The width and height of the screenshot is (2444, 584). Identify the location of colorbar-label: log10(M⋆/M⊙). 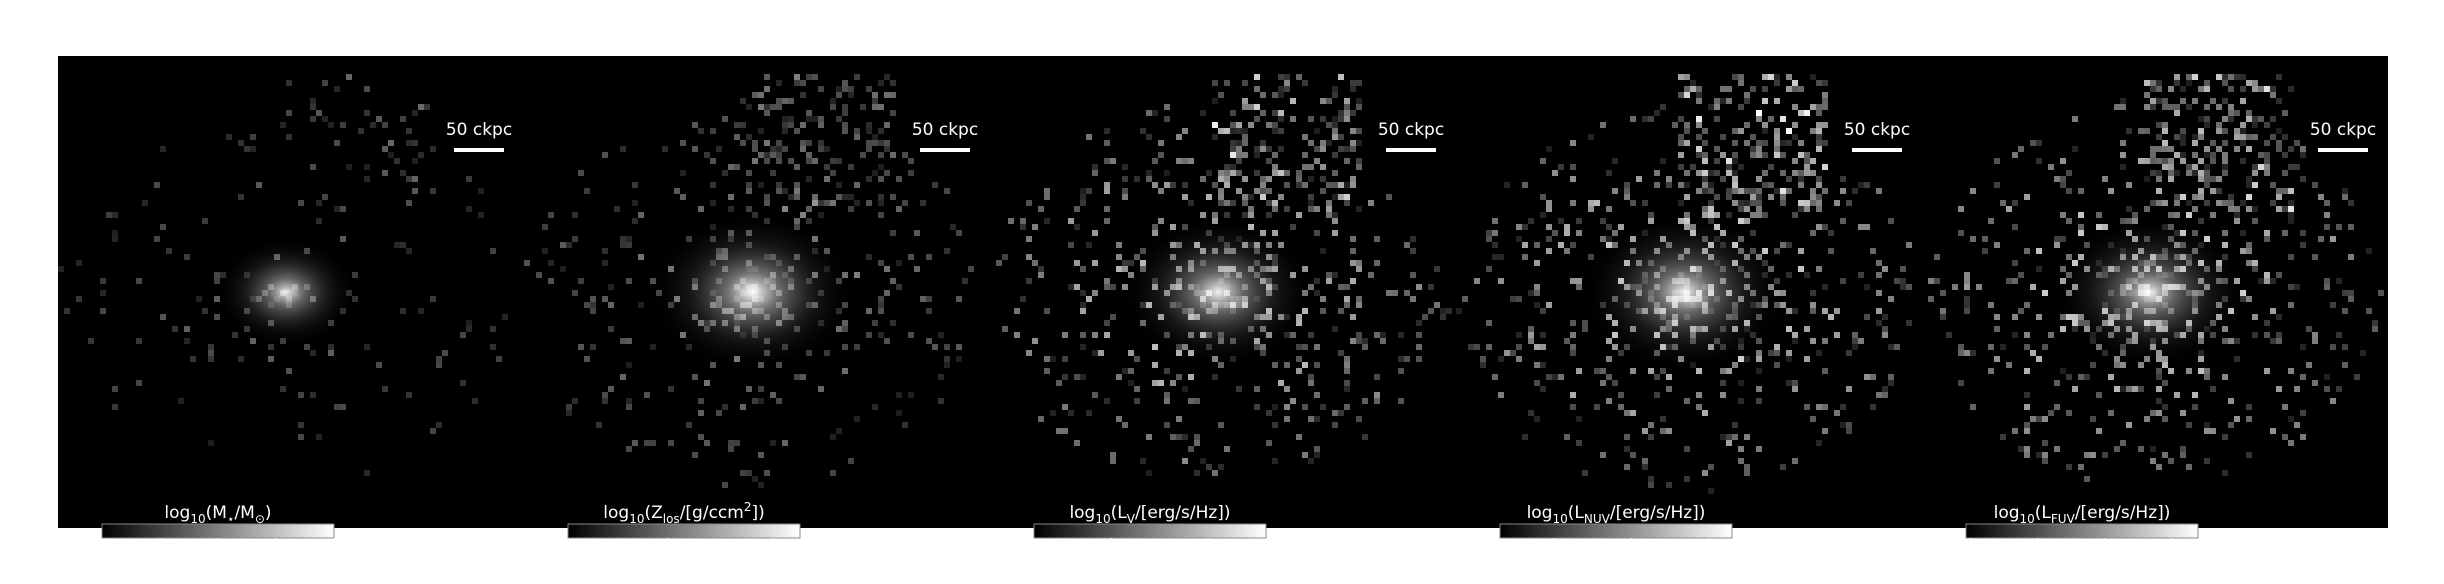
(217, 514).